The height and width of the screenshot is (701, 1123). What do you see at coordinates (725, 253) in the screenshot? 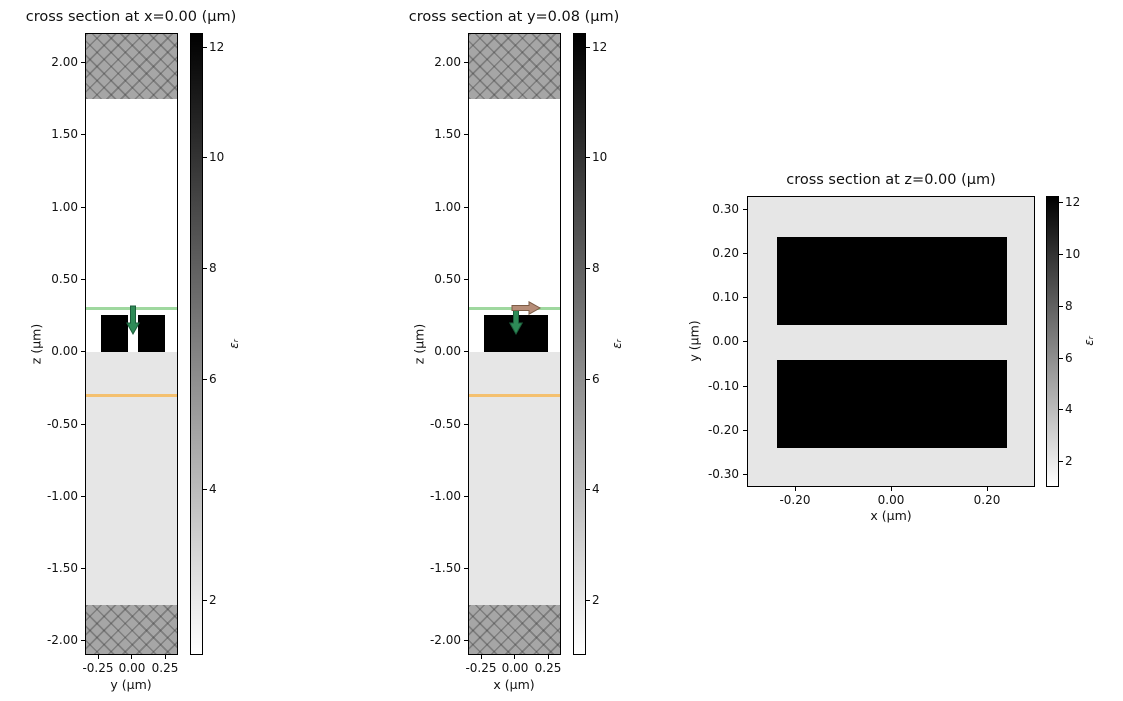
I see `y-tick-label: 0.20` at bounding box center [725, 253].